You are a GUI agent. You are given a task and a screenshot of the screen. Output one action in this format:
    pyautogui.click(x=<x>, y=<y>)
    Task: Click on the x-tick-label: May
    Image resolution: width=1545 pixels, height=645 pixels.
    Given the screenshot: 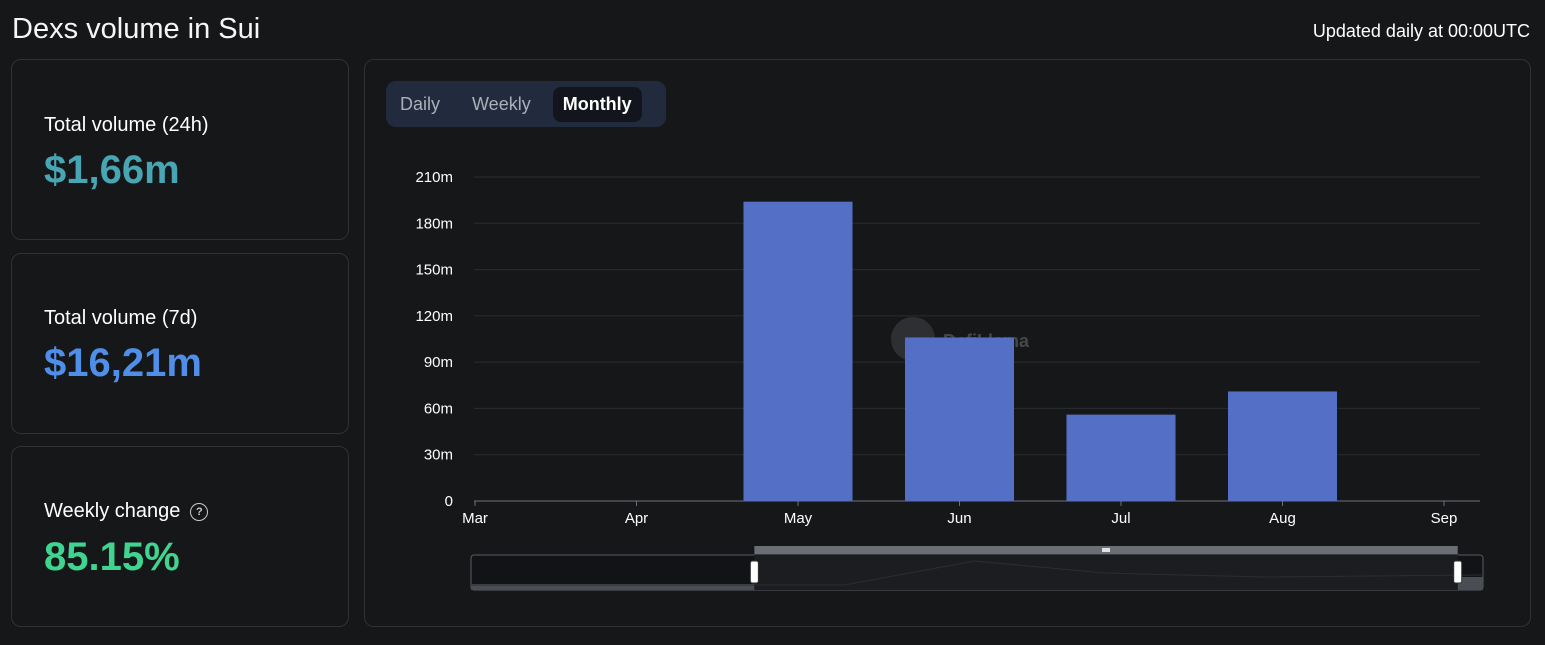 What is the action you would take?
    pyautogui.click(x=798, y=518)
    